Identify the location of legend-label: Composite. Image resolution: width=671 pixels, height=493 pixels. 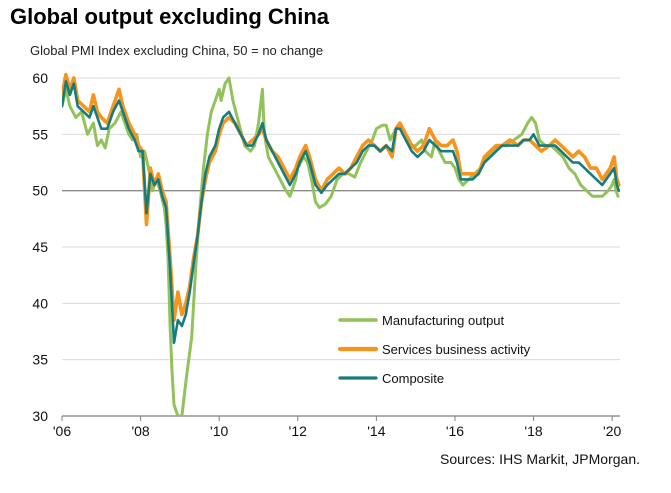
(413, 378).